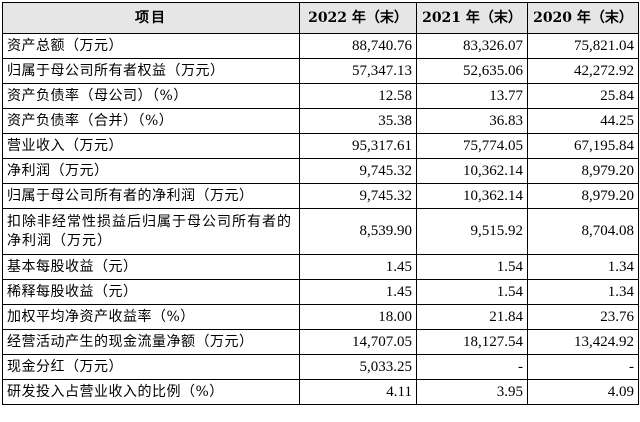 Image resolution: width=640 pixels, height=422 pixels. What do you see at coordinates (151, 146) in the screenshot?
I see `row-label: 营业收入（万元）` at bounding box center [151, 146].